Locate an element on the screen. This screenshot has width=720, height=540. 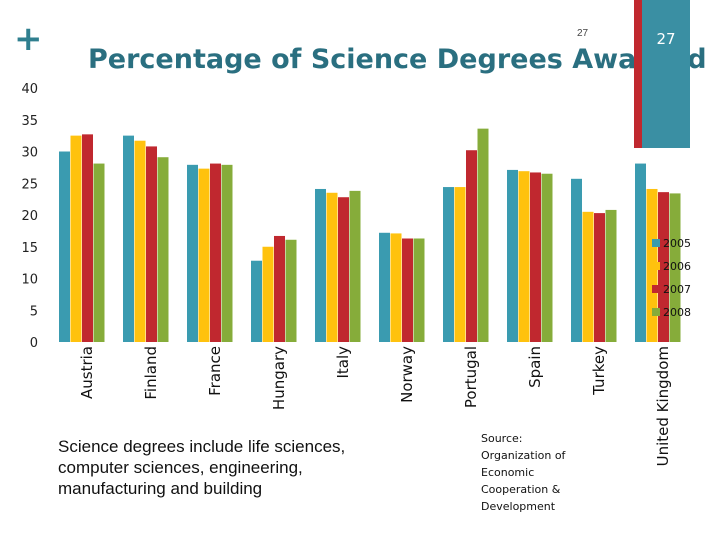
bar-finland-2005 is located at coordinates (128, 238).